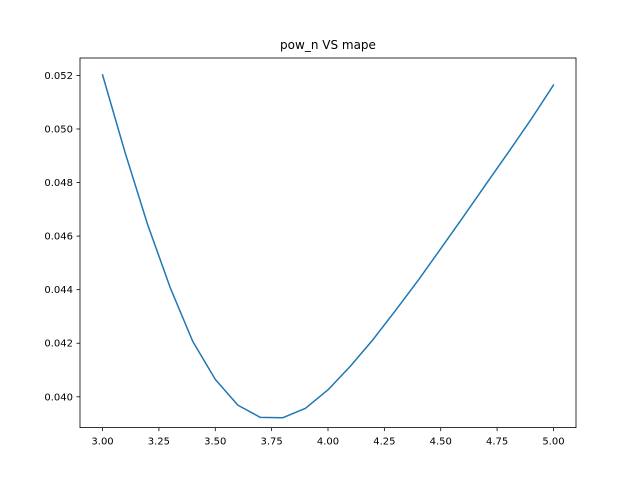 The width and height of the screenshot is (640, 480). I want to click on x-tick-label: 3.00, so click(102, 442).